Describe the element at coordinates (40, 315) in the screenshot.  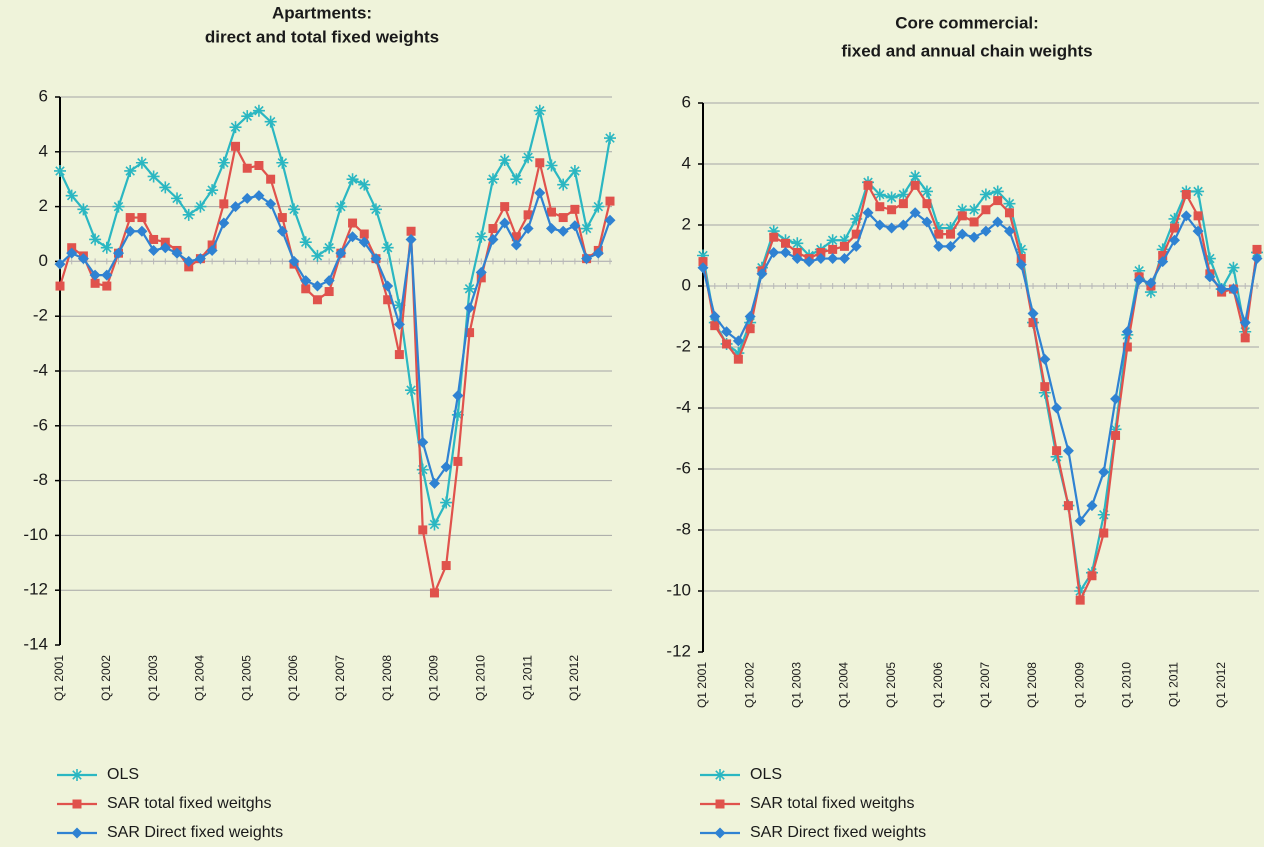
I see `y-tick-label: -2` at that location.